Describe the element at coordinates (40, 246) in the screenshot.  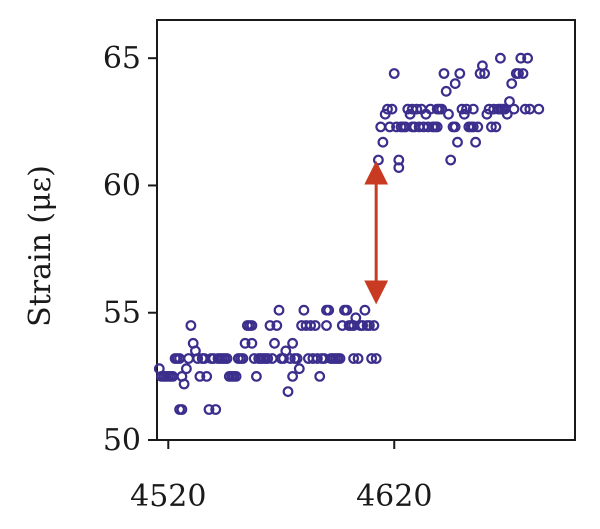
I see `y-axis-label: Strain (με)` at that location.